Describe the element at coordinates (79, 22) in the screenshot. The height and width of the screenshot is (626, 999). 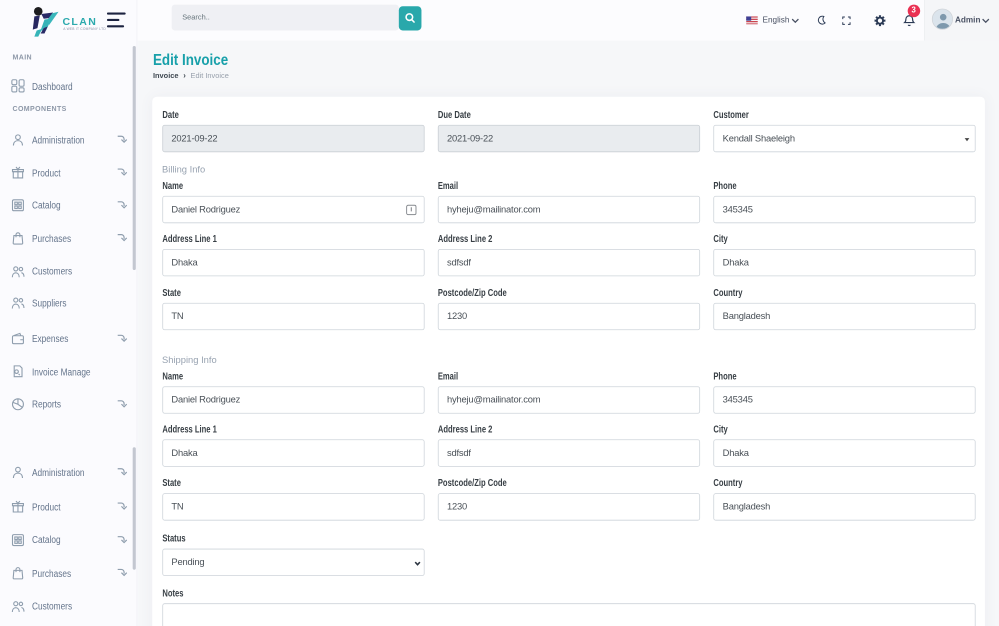
I see `svg-text: CLAN` at that location.